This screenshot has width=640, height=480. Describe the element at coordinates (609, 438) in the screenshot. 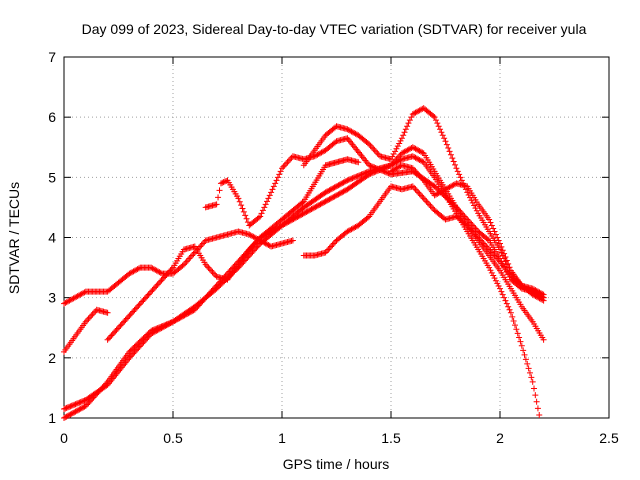

I see `x-tick-label: 2.5` at that location.